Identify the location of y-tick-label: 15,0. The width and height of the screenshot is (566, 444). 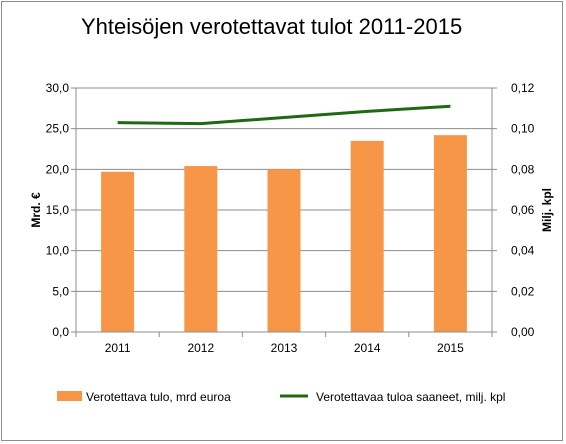
(58, 210).